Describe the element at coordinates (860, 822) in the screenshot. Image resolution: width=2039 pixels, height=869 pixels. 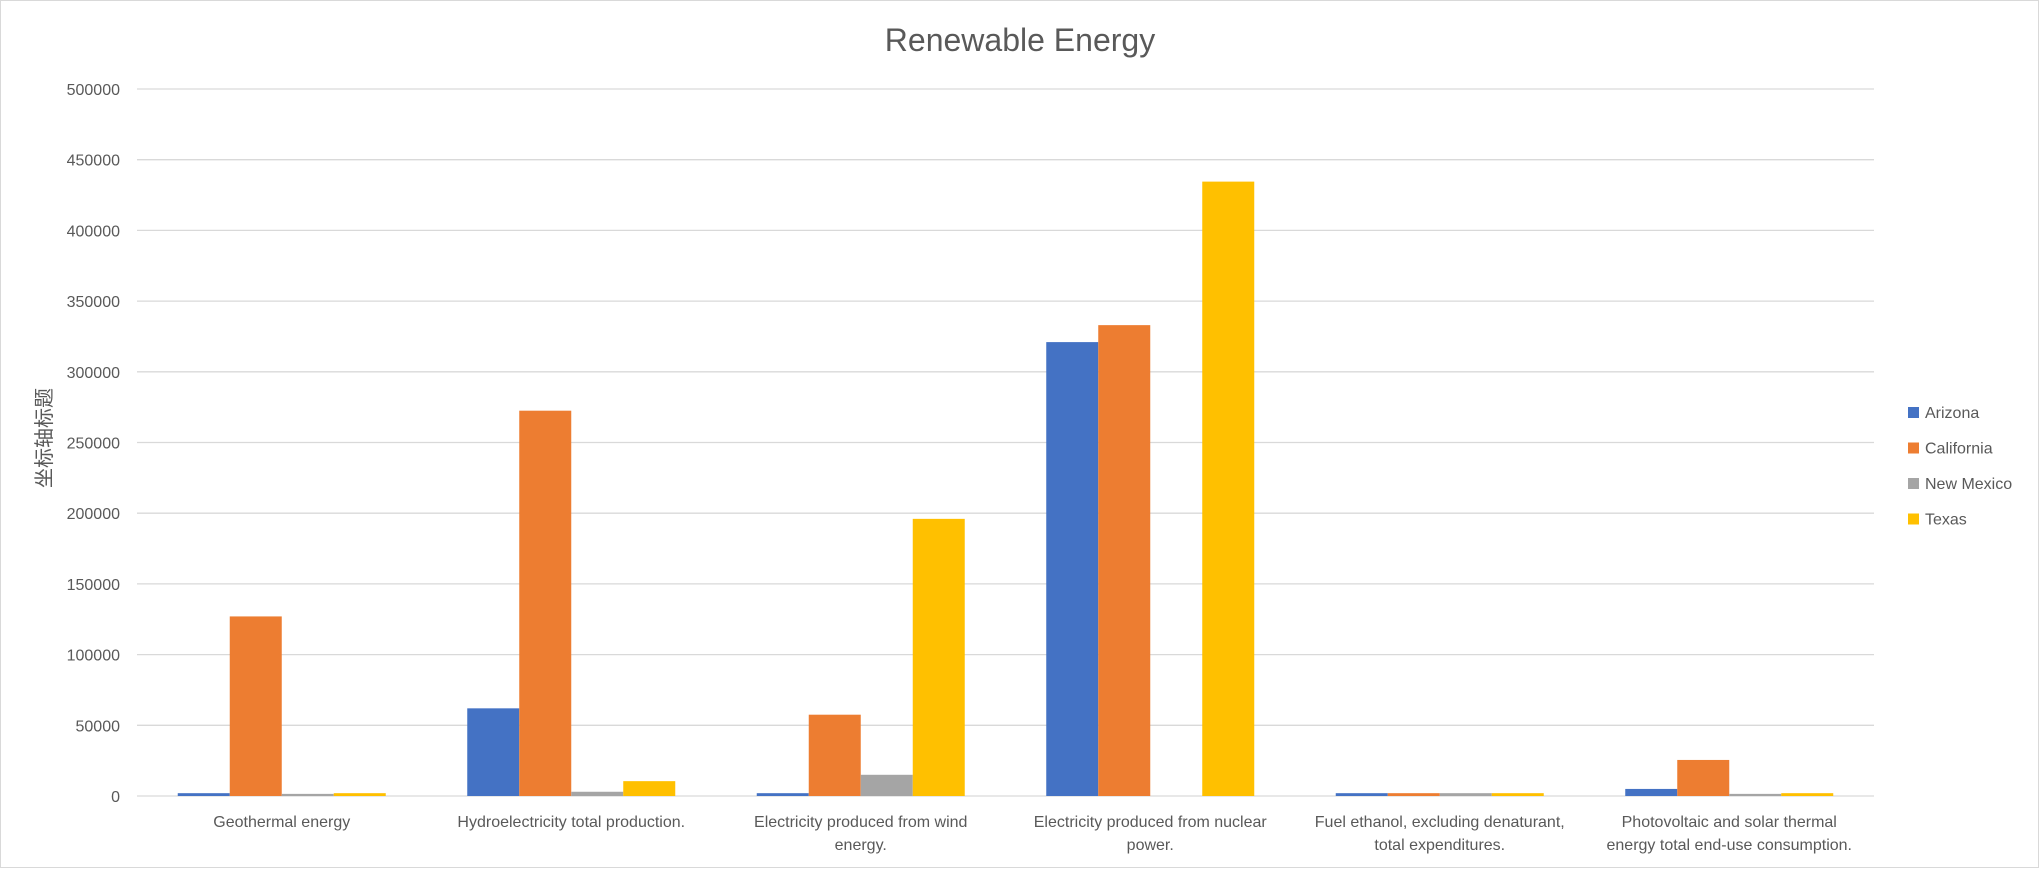
I see `x-category-label: Electricity produced from wind` at that location.